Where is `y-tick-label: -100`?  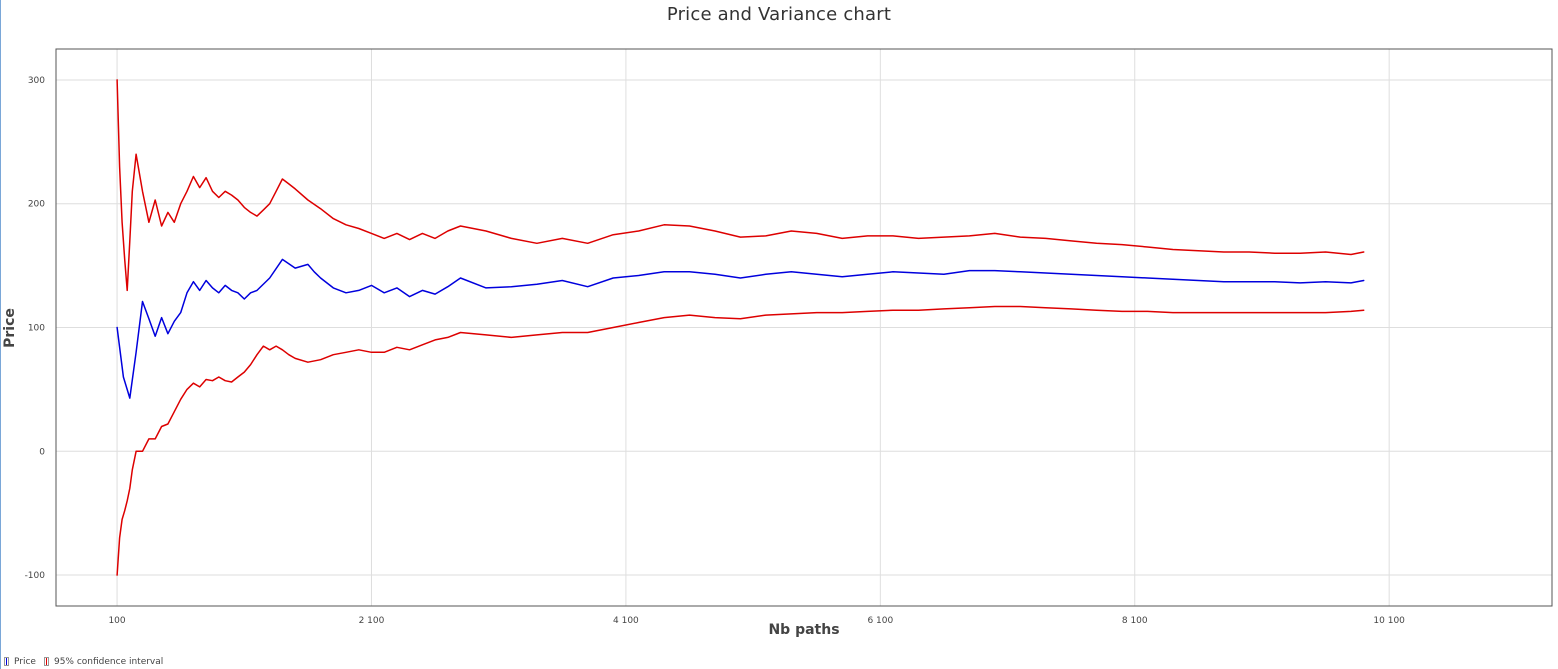
y-tick-label: -100 is located at coordinates (35, 576).